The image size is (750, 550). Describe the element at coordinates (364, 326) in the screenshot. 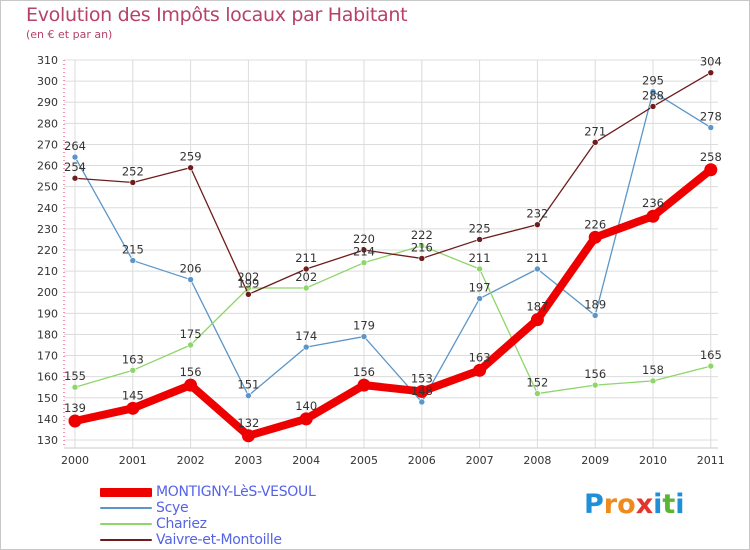

I see `data-label: 179` at that location.